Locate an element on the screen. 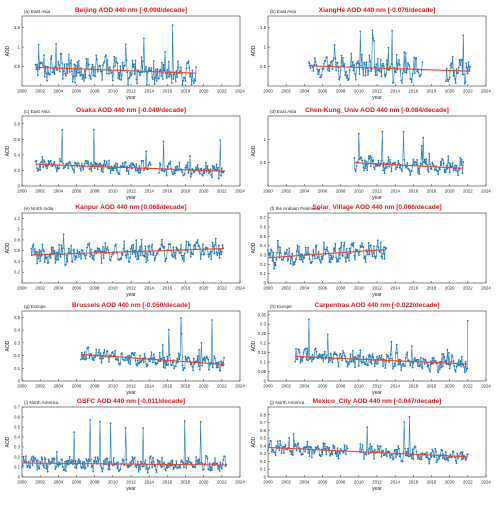 The height and width of the screenshot is (505, 500). trend-line is located at coordinates (130, 167).